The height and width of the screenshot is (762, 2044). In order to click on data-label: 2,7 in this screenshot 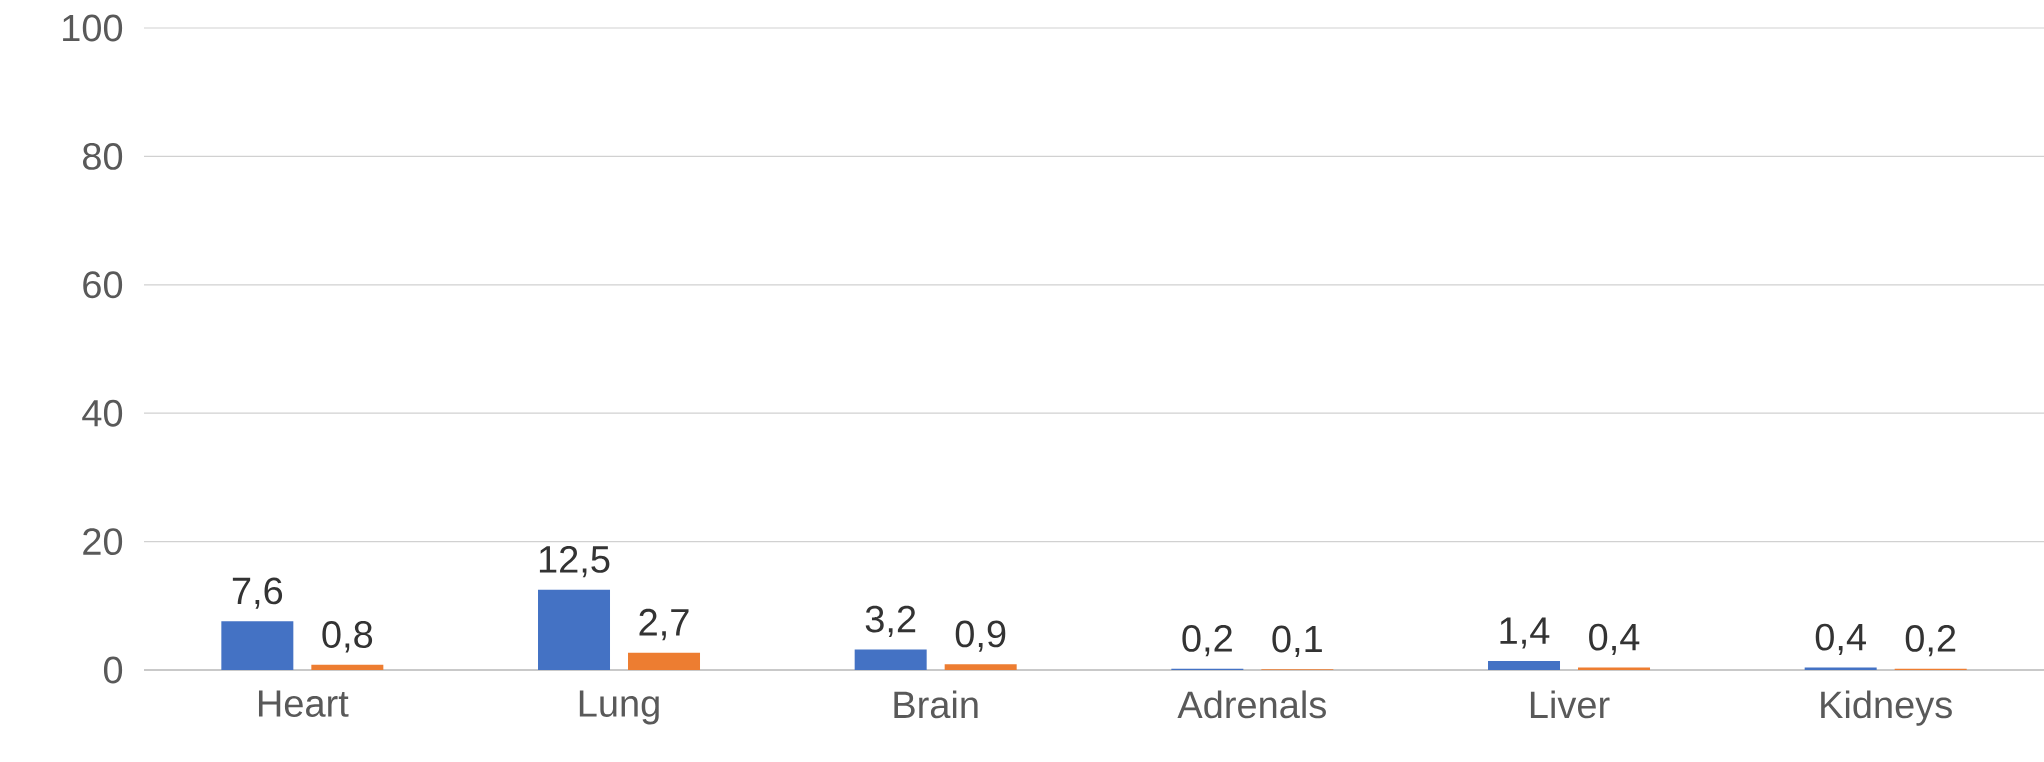, I will do `click(664, 624)`.